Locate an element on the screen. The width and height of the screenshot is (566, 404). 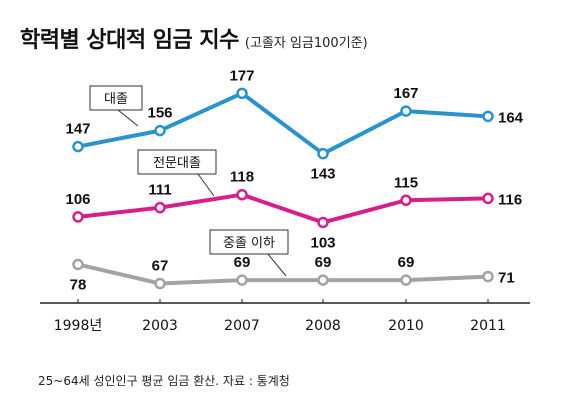
x-tick-label-2: 2007 is located at coordinates (242, 326).